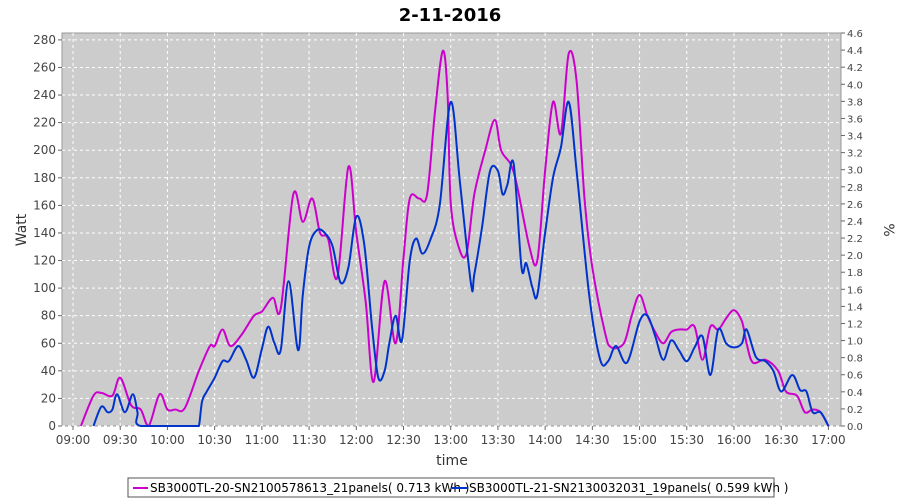  Describe the element at coordinates (855, 119) in the screenshot. I see `y2-tick-label: 3.6` at that location.